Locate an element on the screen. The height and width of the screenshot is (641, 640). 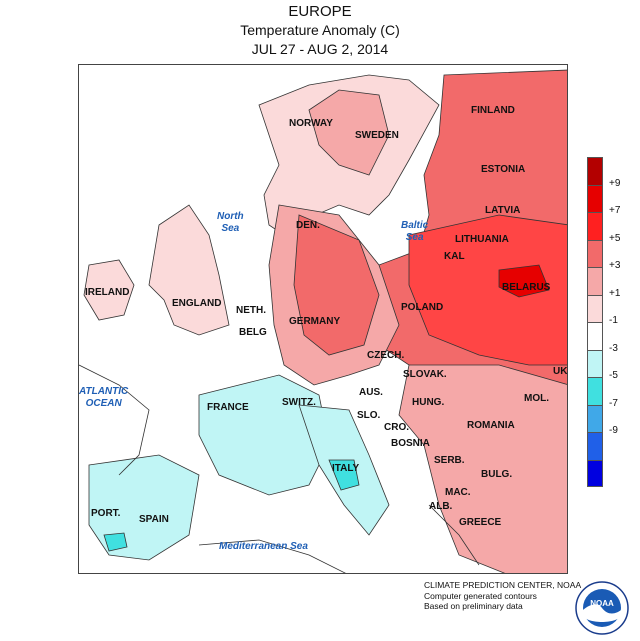
legend-tick-label: +9 is located at coordinates (615, 183).